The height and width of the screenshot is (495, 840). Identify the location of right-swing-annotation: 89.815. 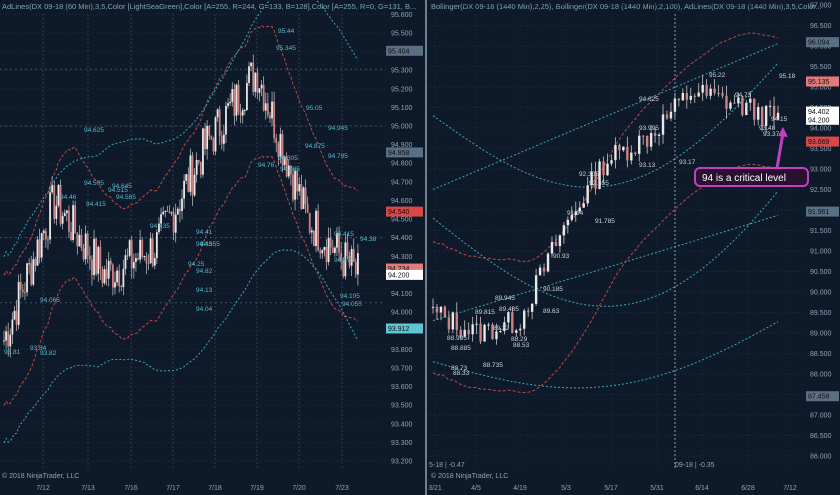
(485, 312).